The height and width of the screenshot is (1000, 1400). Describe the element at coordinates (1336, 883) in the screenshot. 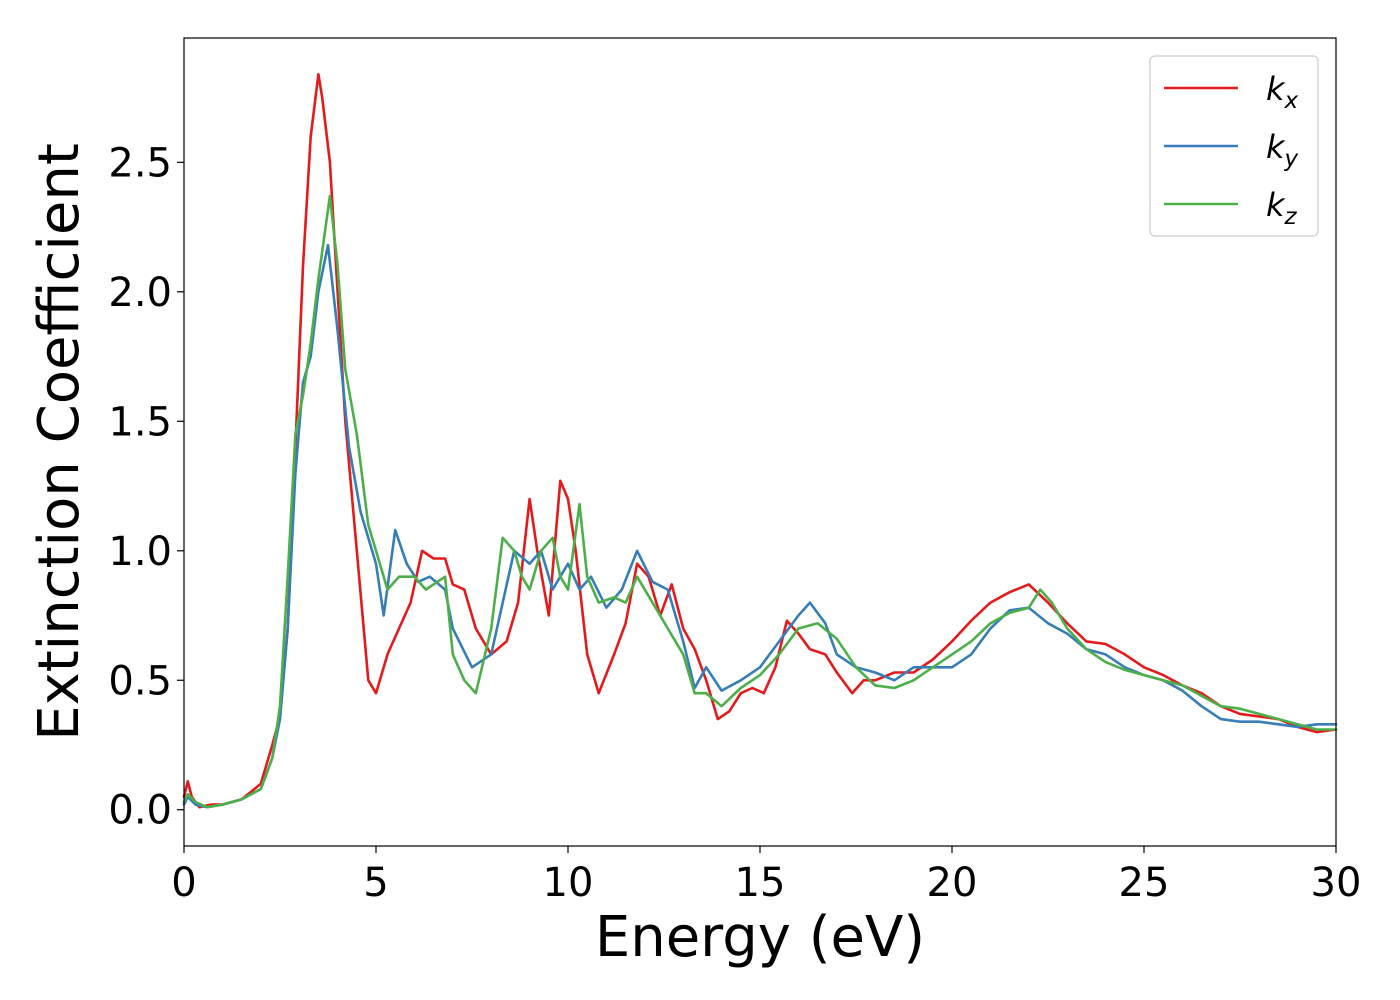

I see `x-tick-label: 30` at that location.